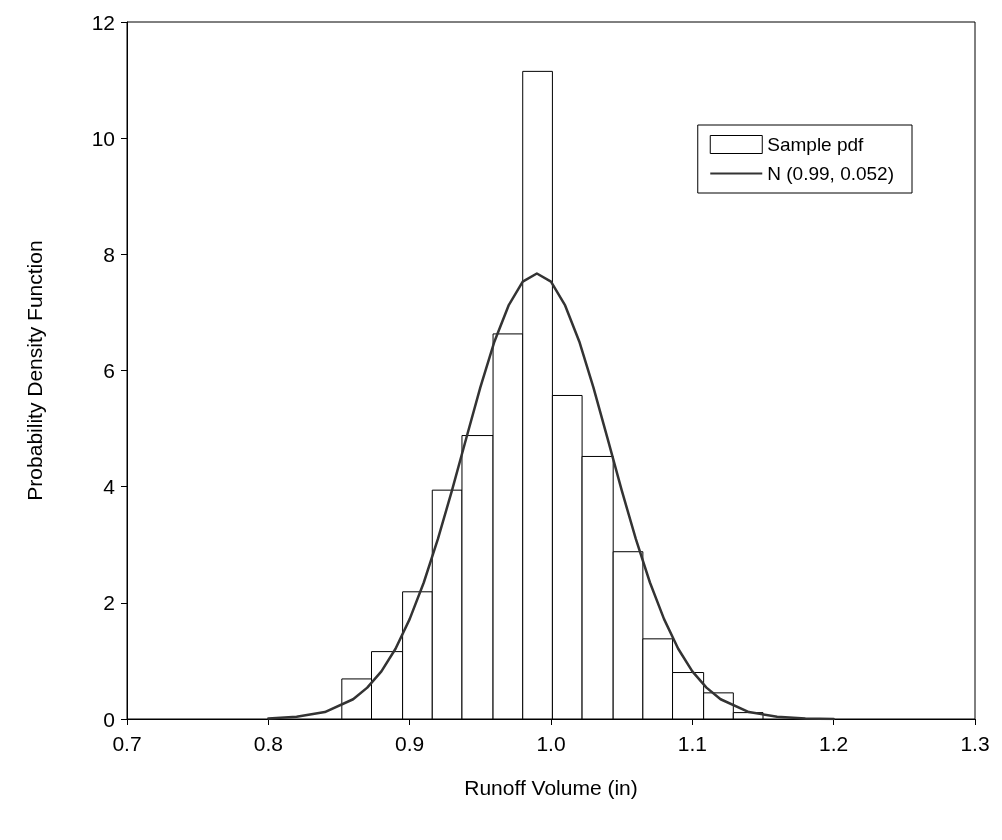 The image size is (1002, 840). I want to click on x-tick-label: 1.3, so click(975, 743).